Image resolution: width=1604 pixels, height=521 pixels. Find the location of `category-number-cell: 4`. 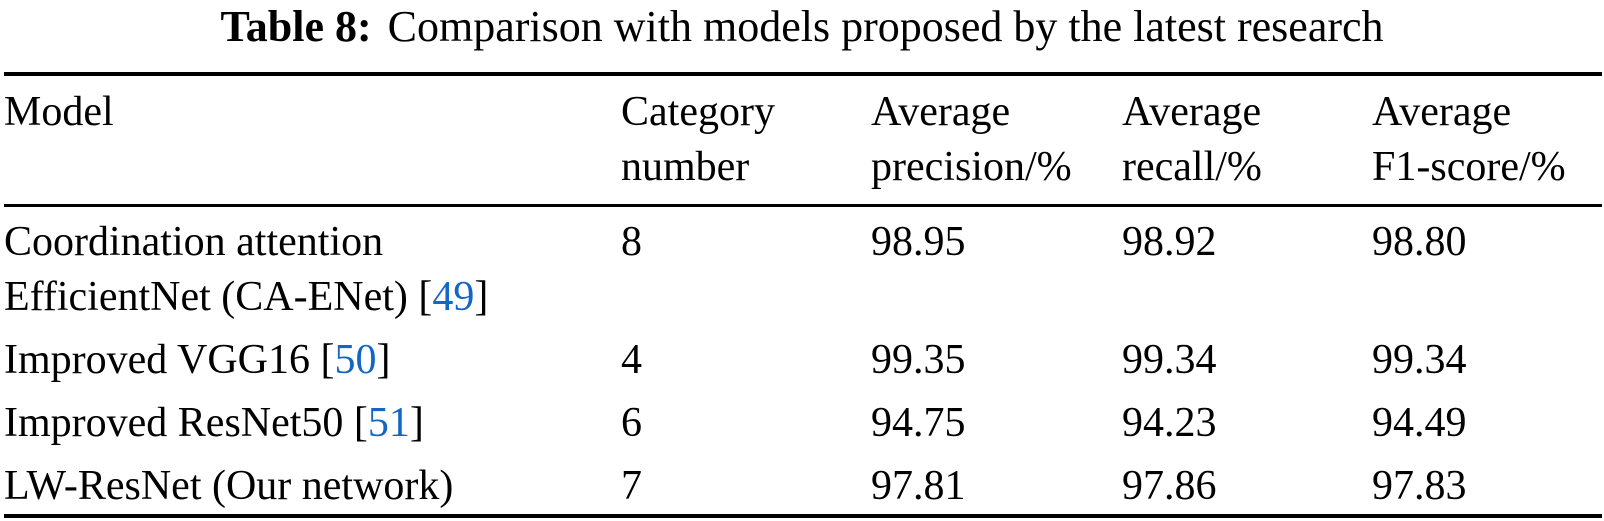

category-number-cell: 4 is located at coordinates (631, 360).